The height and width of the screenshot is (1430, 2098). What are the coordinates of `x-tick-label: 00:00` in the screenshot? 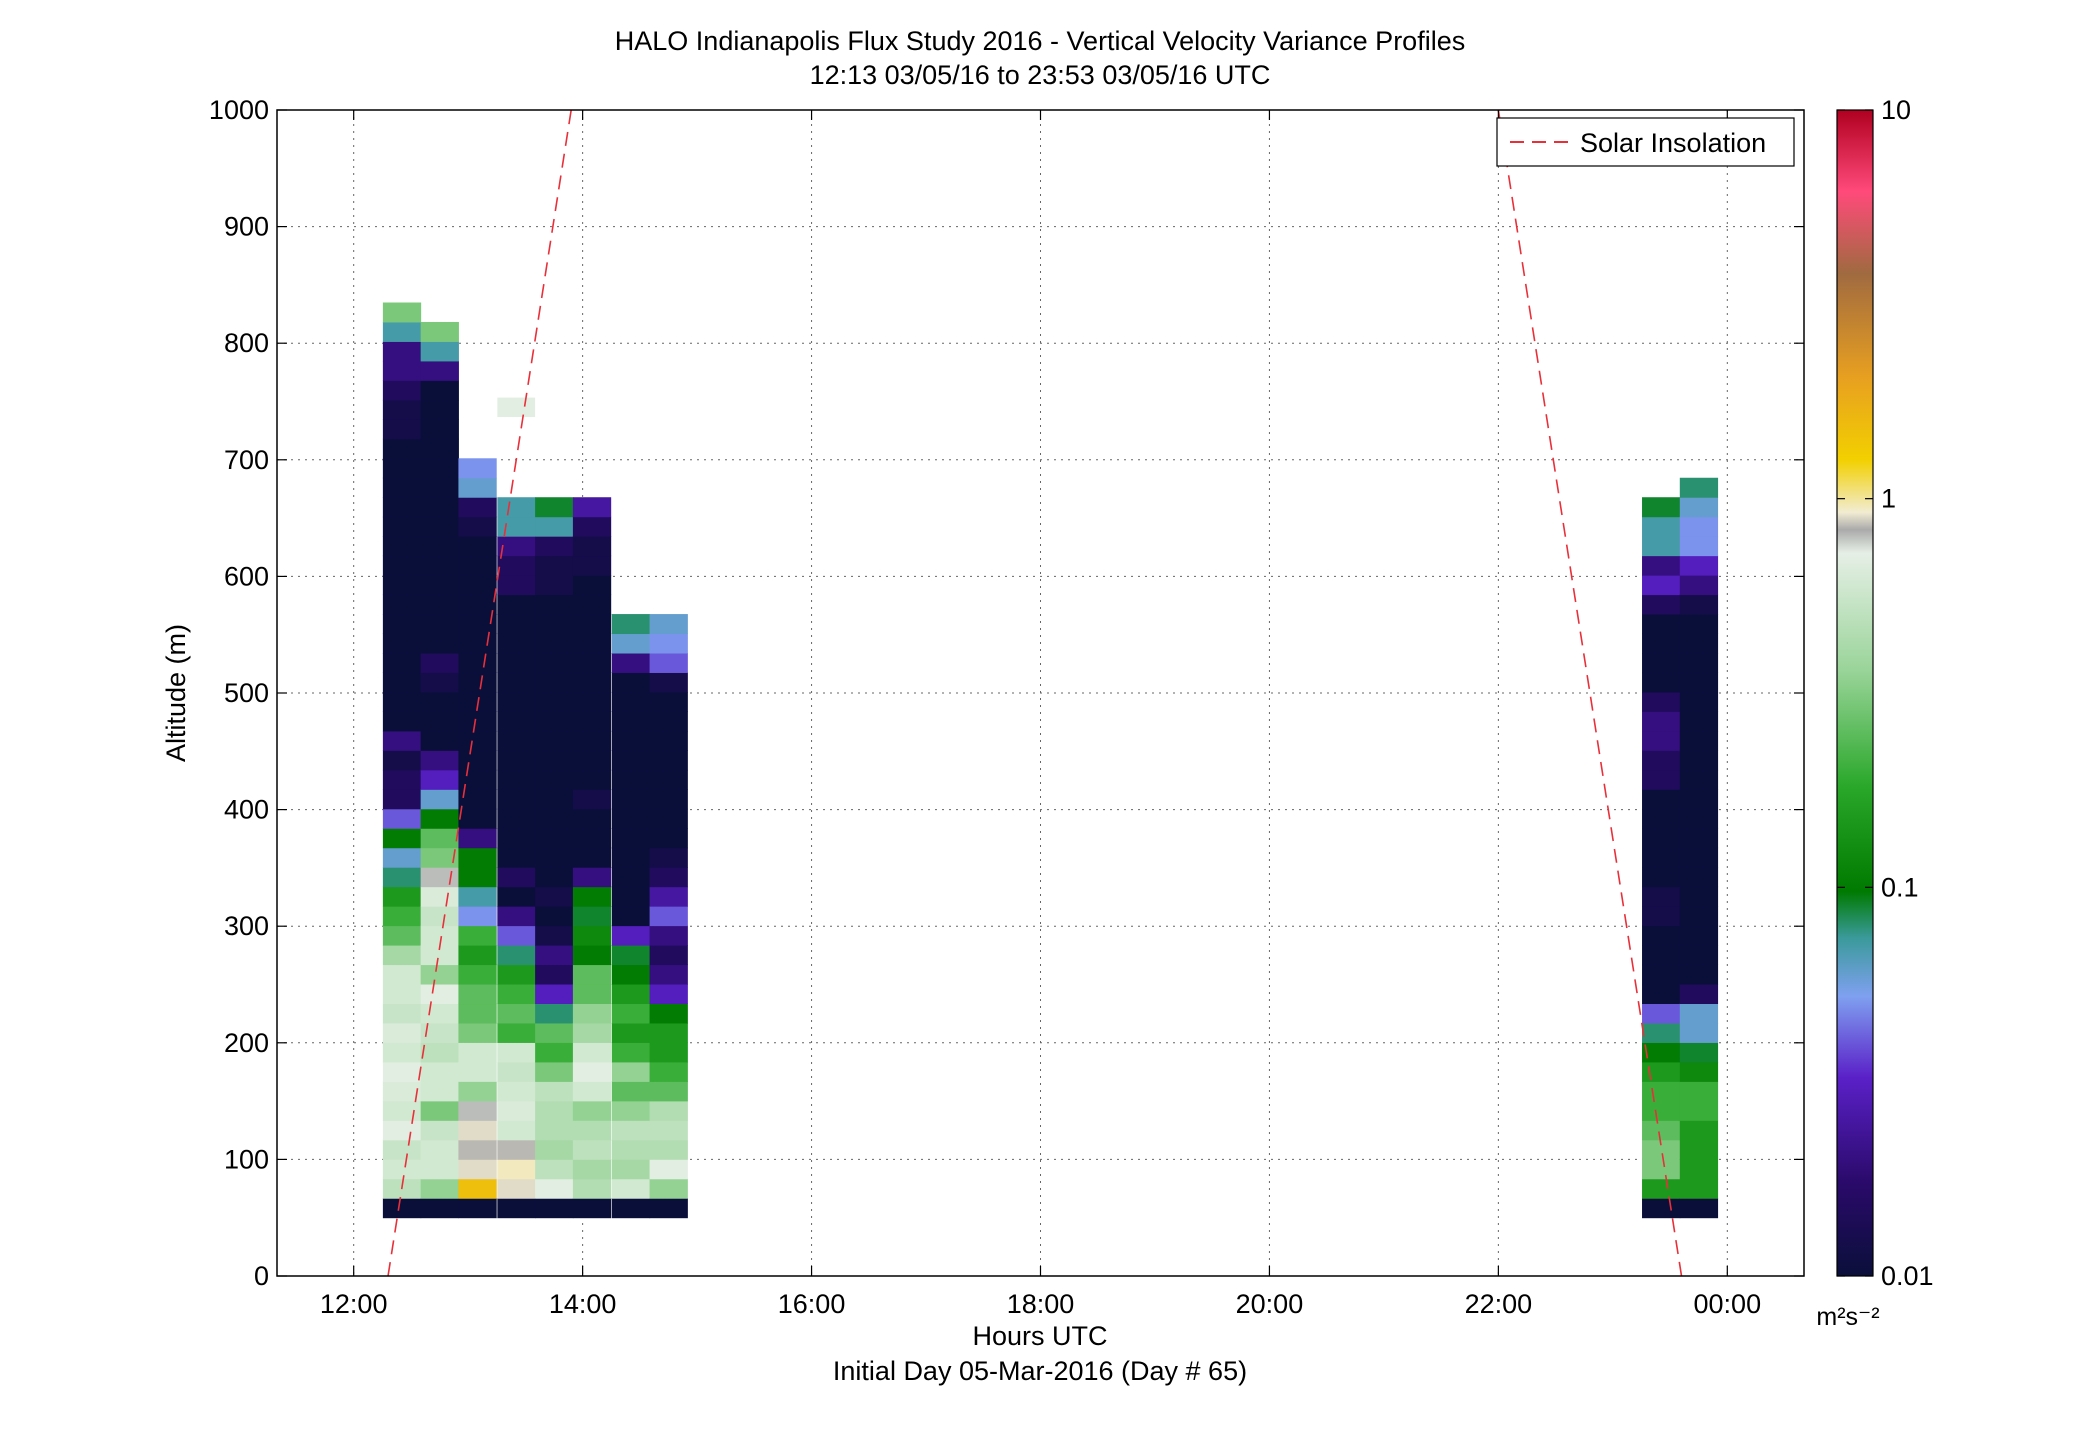 It's located at (1728, 1304).